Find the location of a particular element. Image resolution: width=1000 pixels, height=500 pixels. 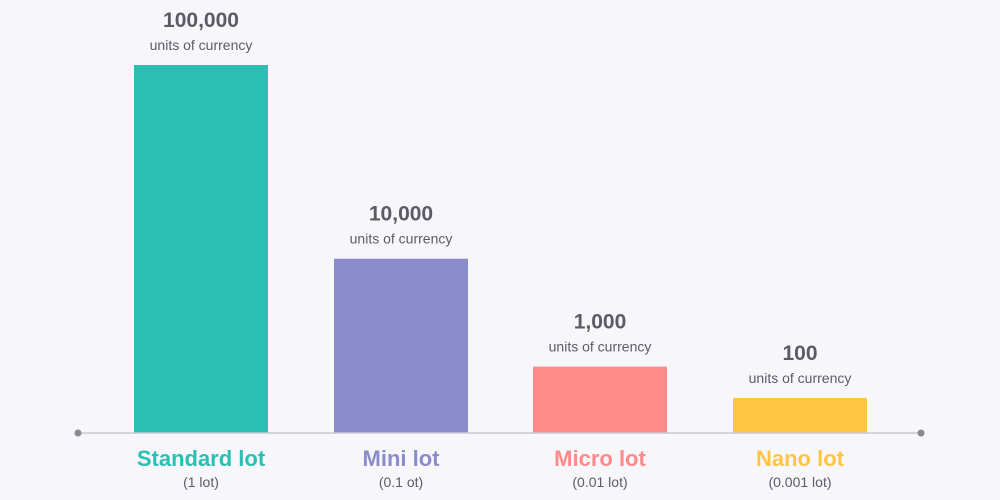

category-subtitle-micro-lot: (0.01 lot) is located at coordinates (599, 482).